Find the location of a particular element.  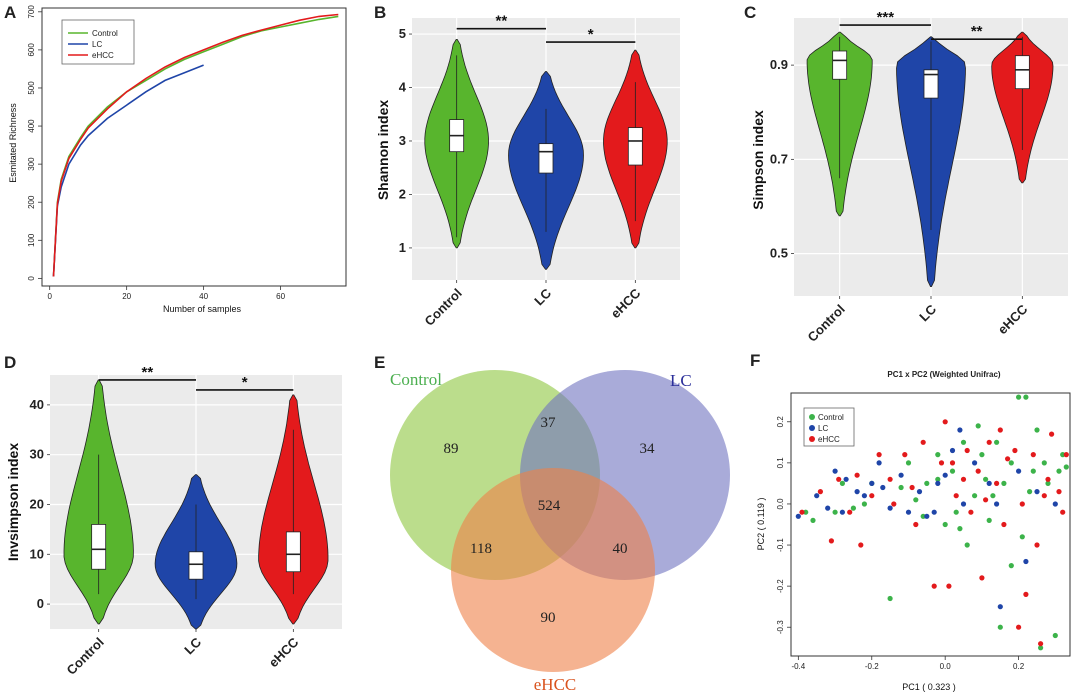

c-ytick-label: 0.9 is located at coordinates (779, 64).